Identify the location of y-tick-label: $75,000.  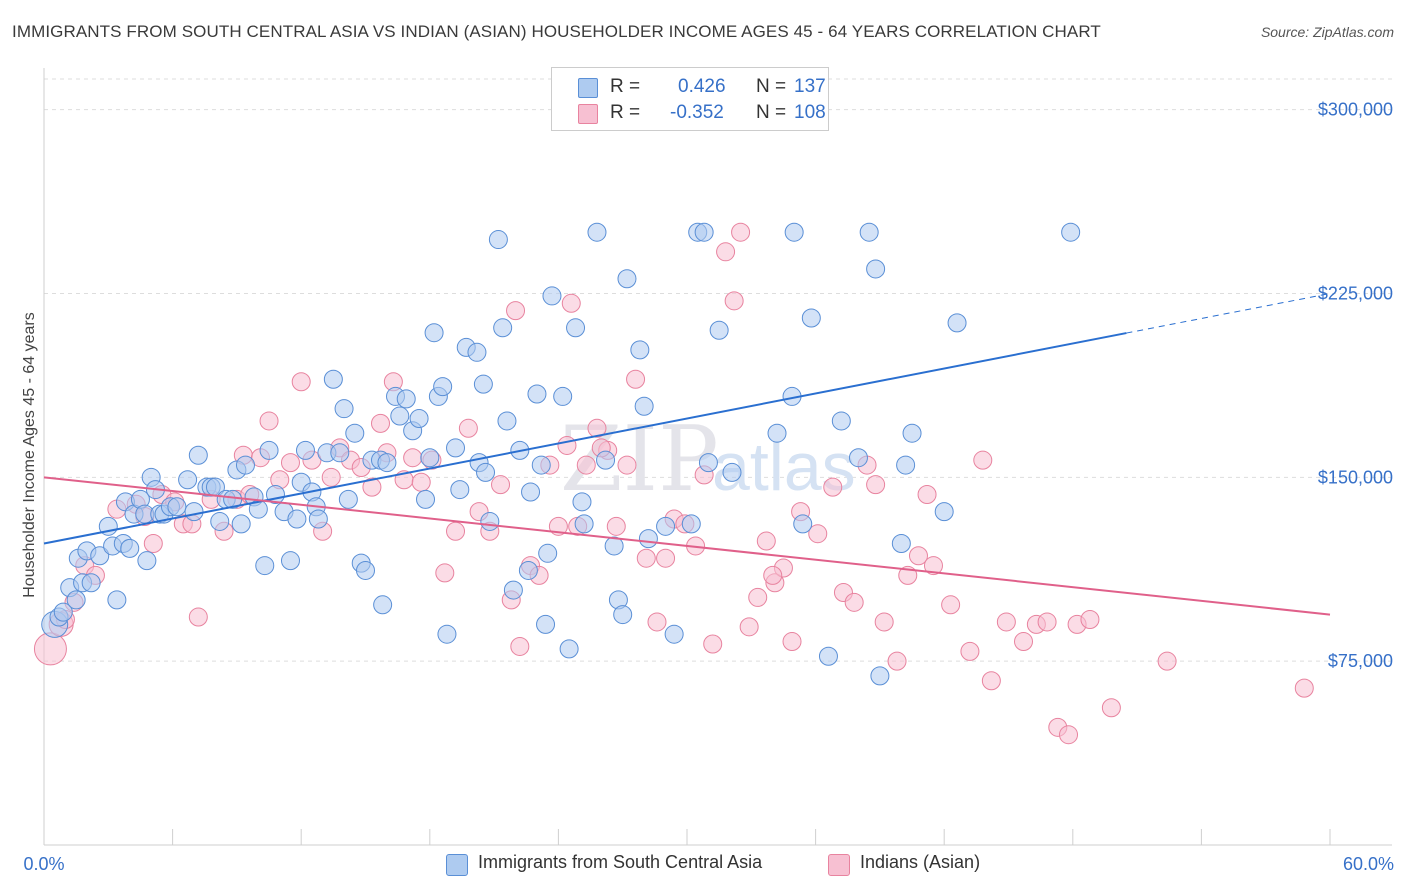
(1360, 661).